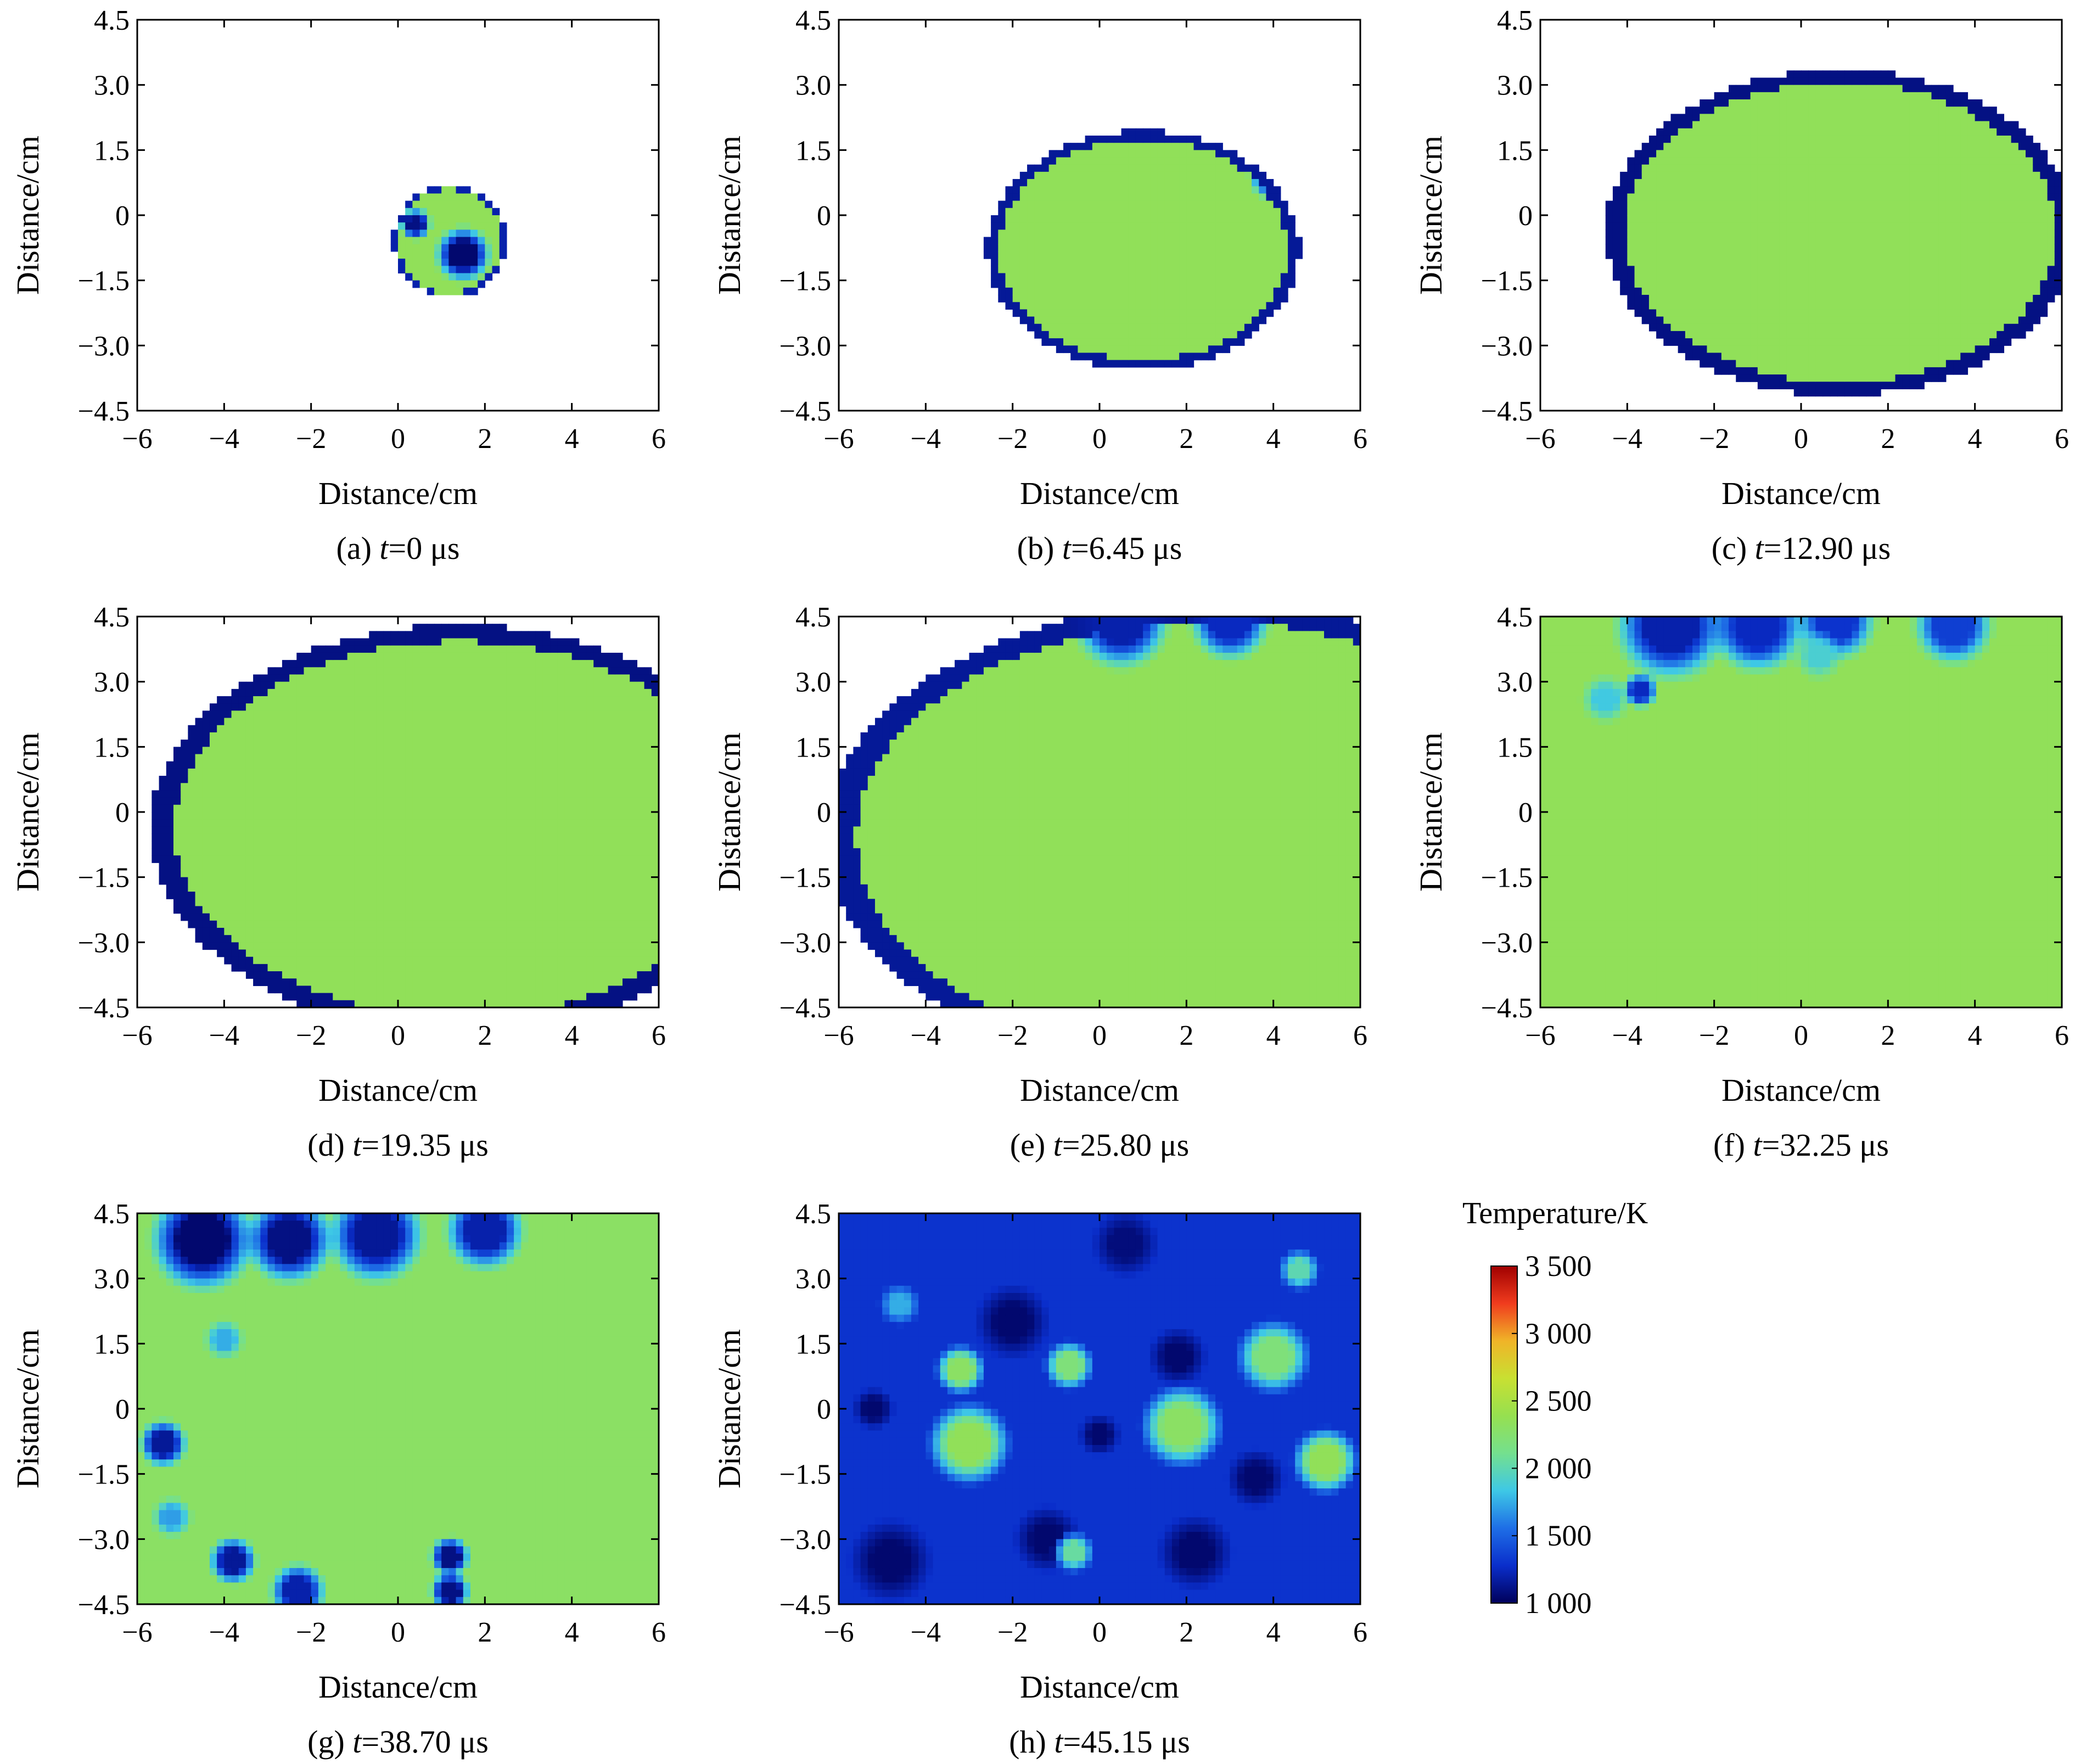  Describe the element at coordinates (485, 439) in the screenshot. I see `x-tick-label: 2` at that location.